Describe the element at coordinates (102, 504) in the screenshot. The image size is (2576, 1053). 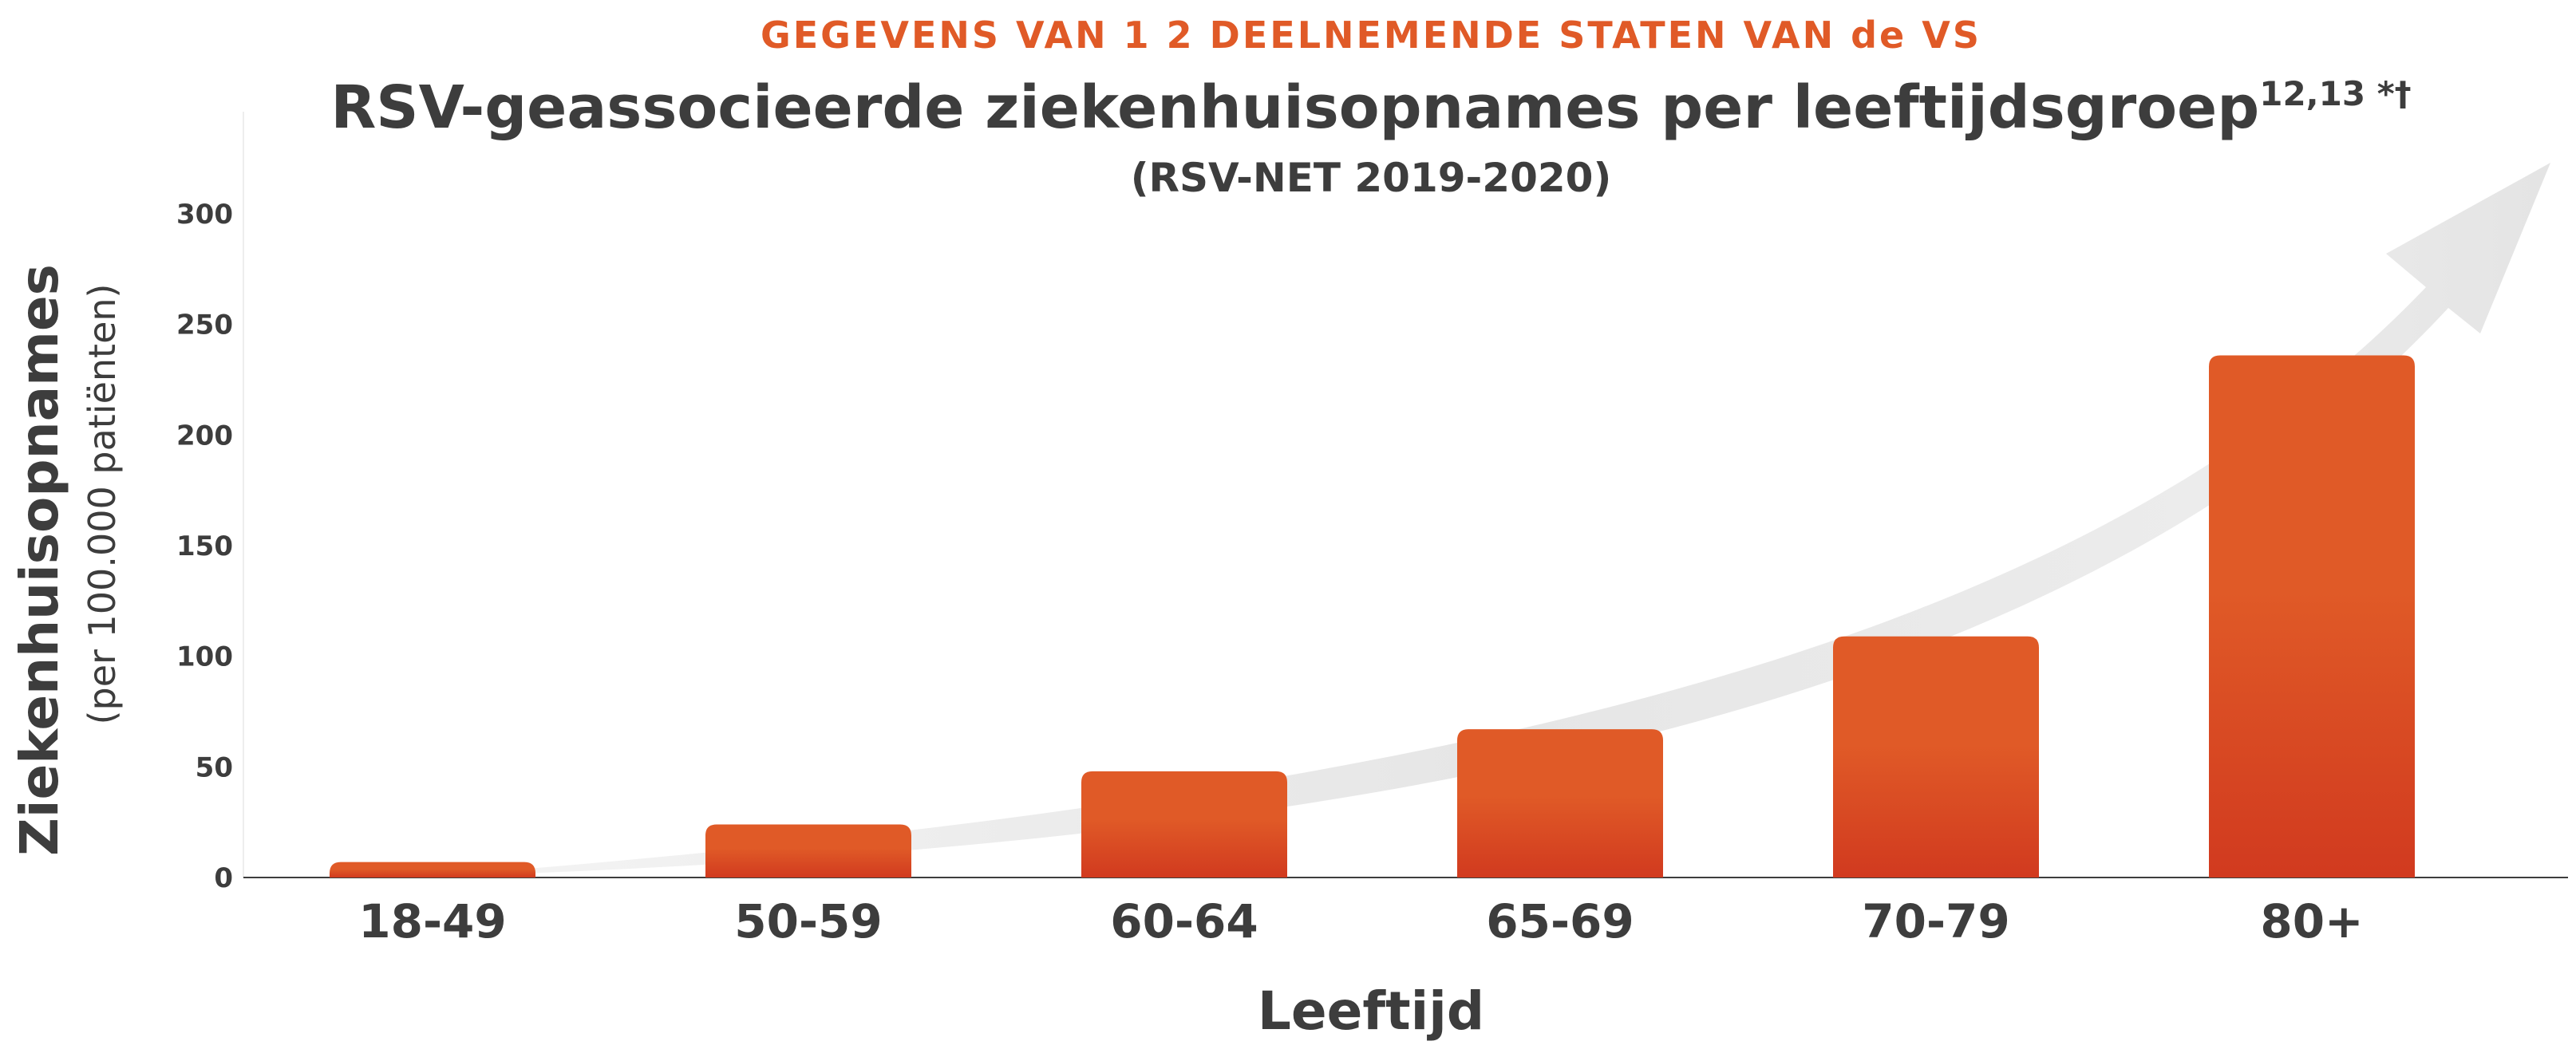
I see `y-axis-sublabel: (per 100.000 patiënten)` at that location.